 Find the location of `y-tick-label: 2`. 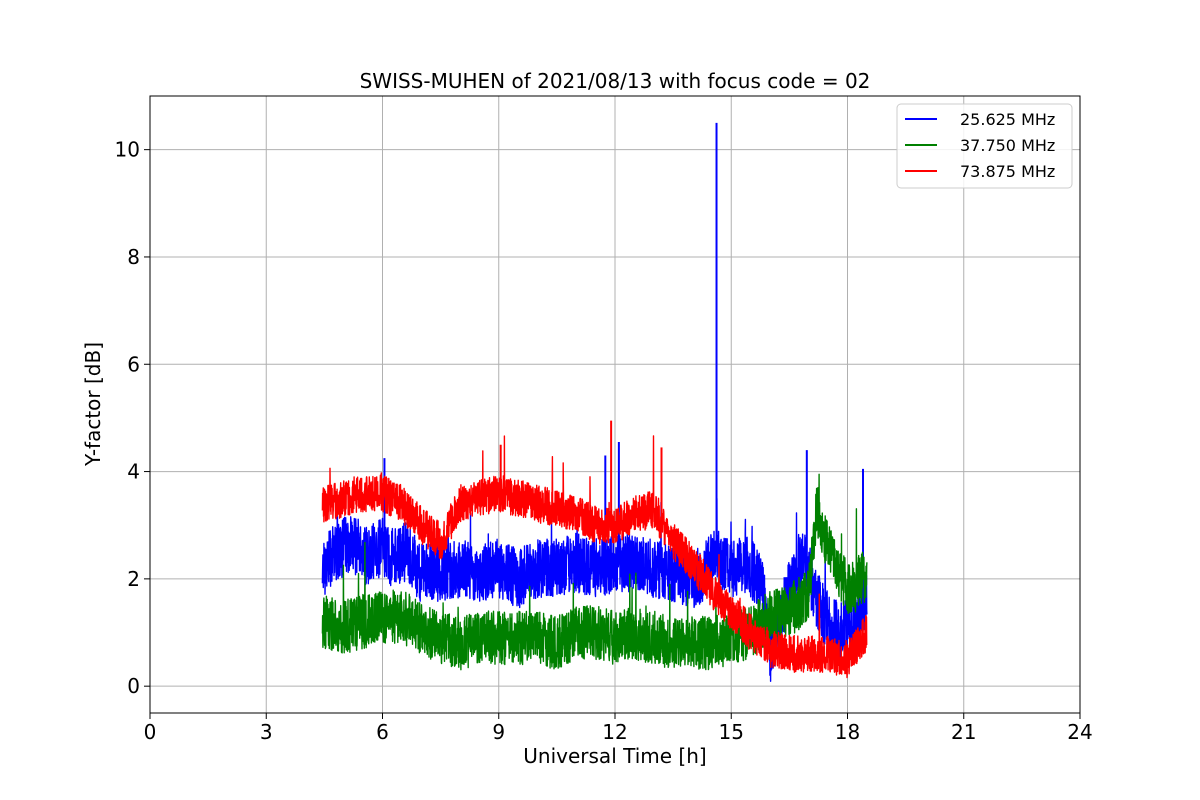

y-tick-label: 2 is located at coordinates (133, 579).